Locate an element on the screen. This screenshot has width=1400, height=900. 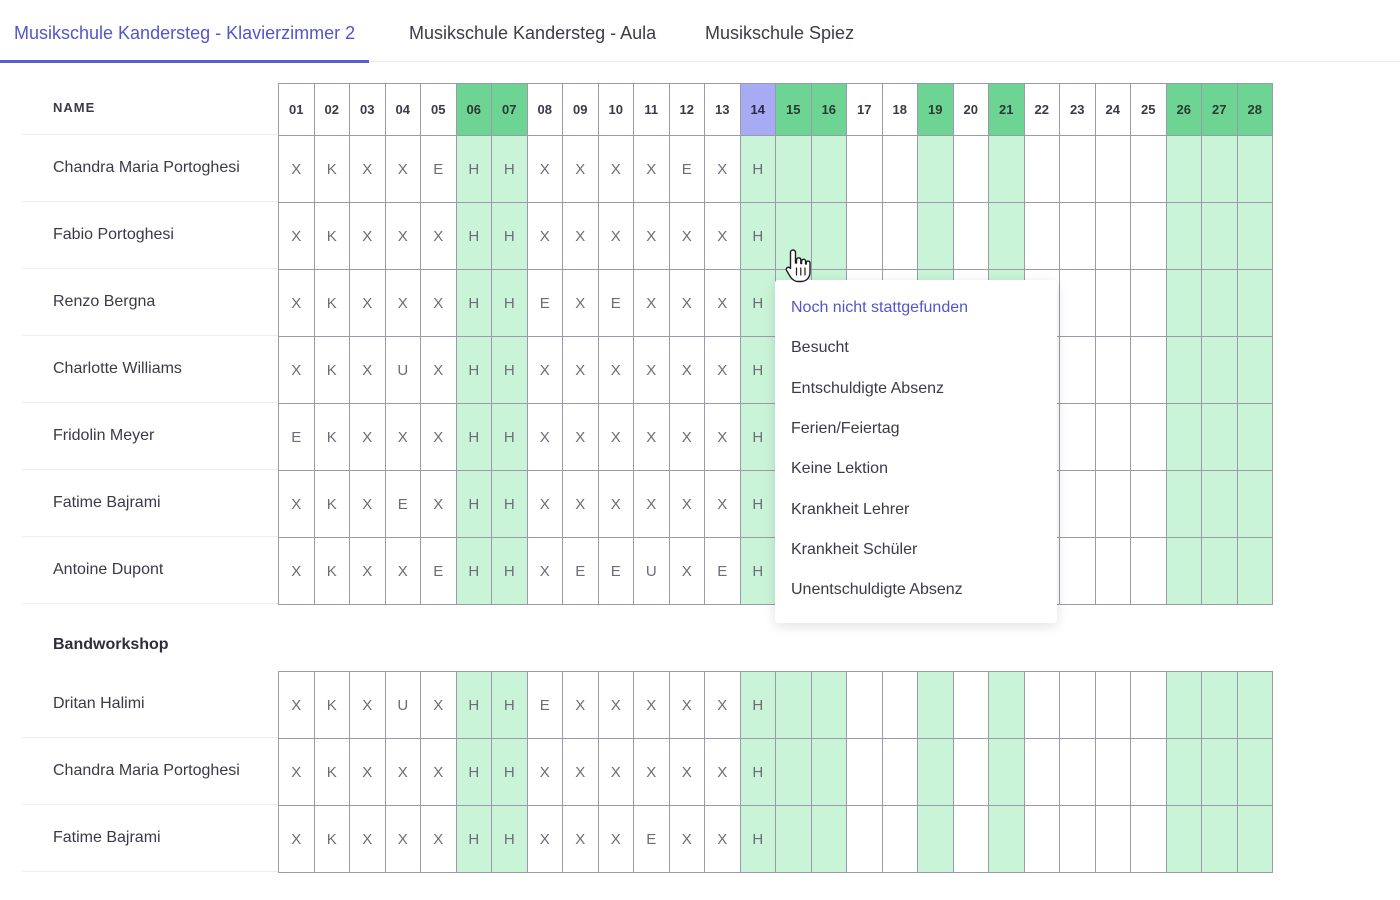
tab-klavierzimmer-2: Musikschule Kandersteg - Klavierzimmer 2 is located at coordinates (185, 31).